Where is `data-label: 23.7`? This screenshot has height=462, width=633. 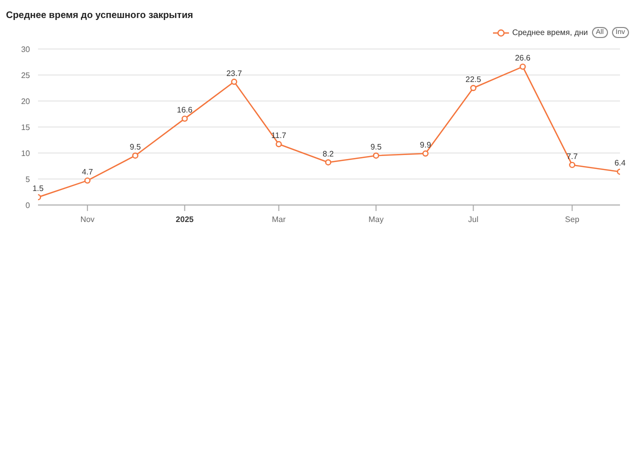
data-label: 23.7 is located at coordinates (234, 73).